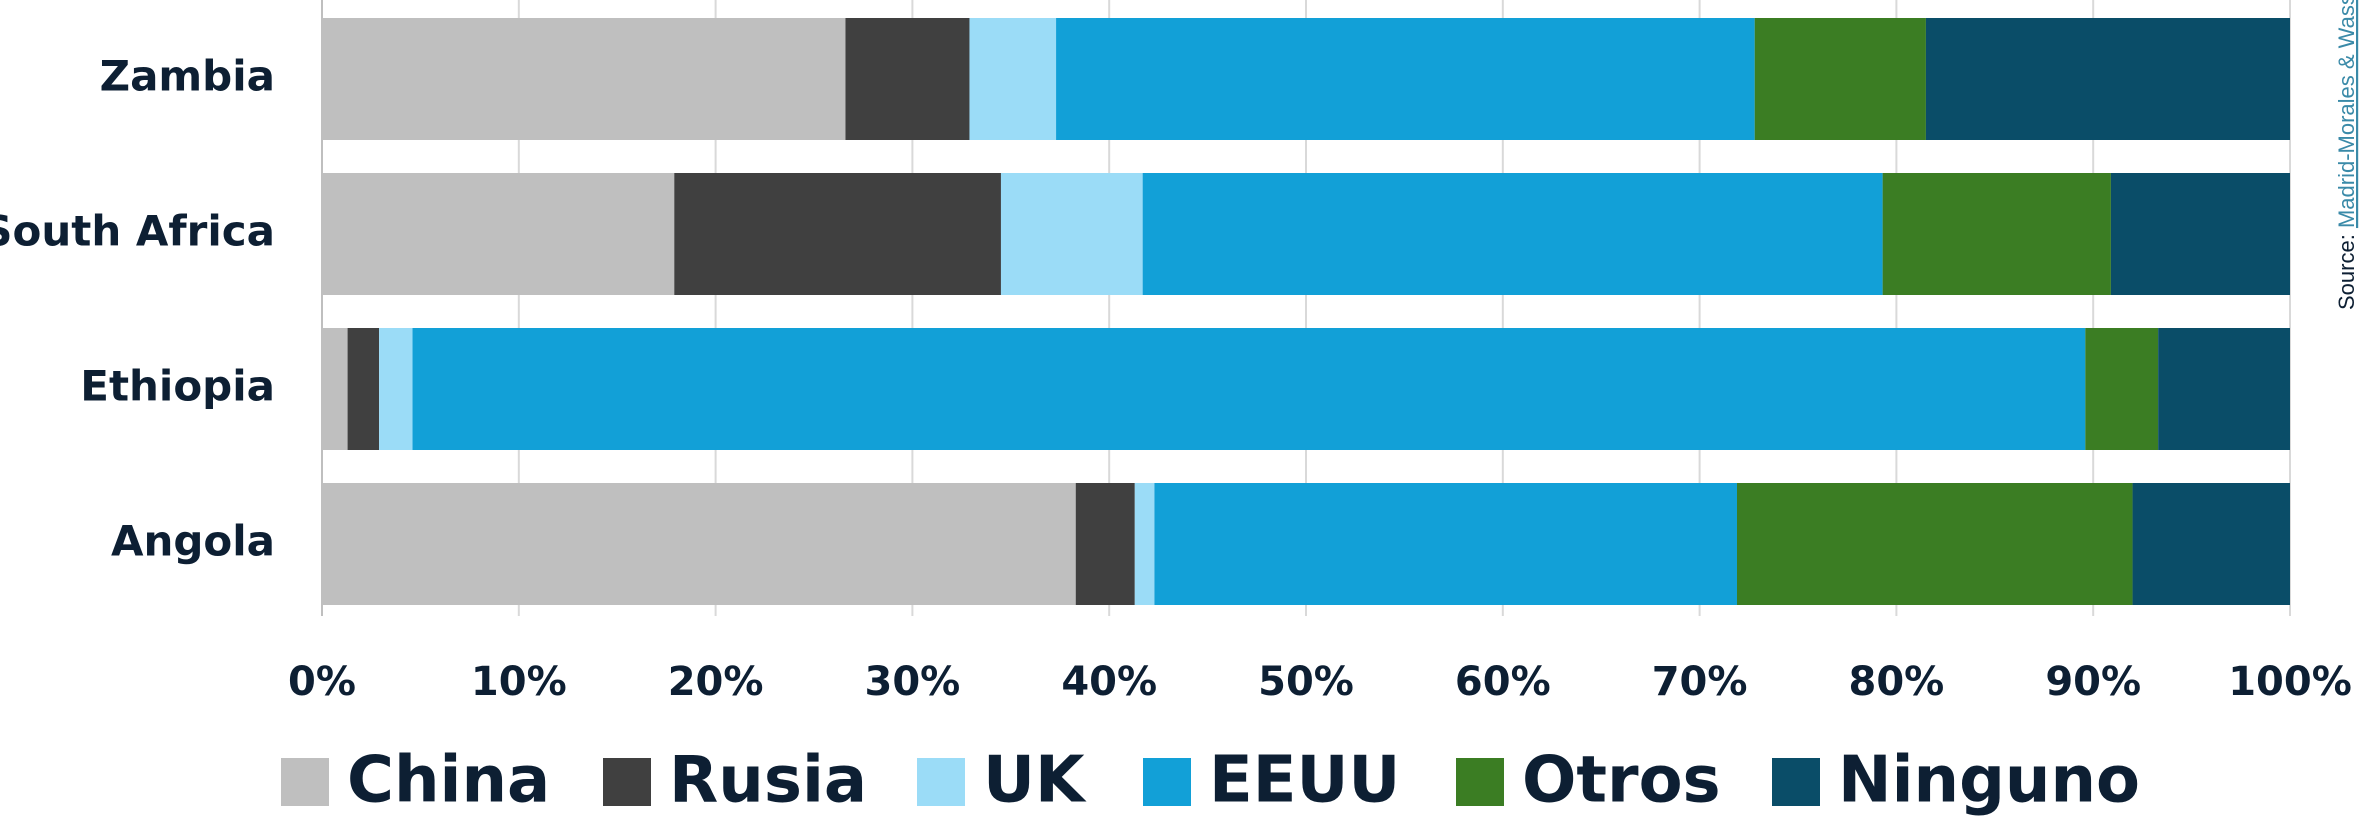  Describe the element at coordinates (1304, 781) in the screenshot. I see `legend-label: EEUU` at that location.